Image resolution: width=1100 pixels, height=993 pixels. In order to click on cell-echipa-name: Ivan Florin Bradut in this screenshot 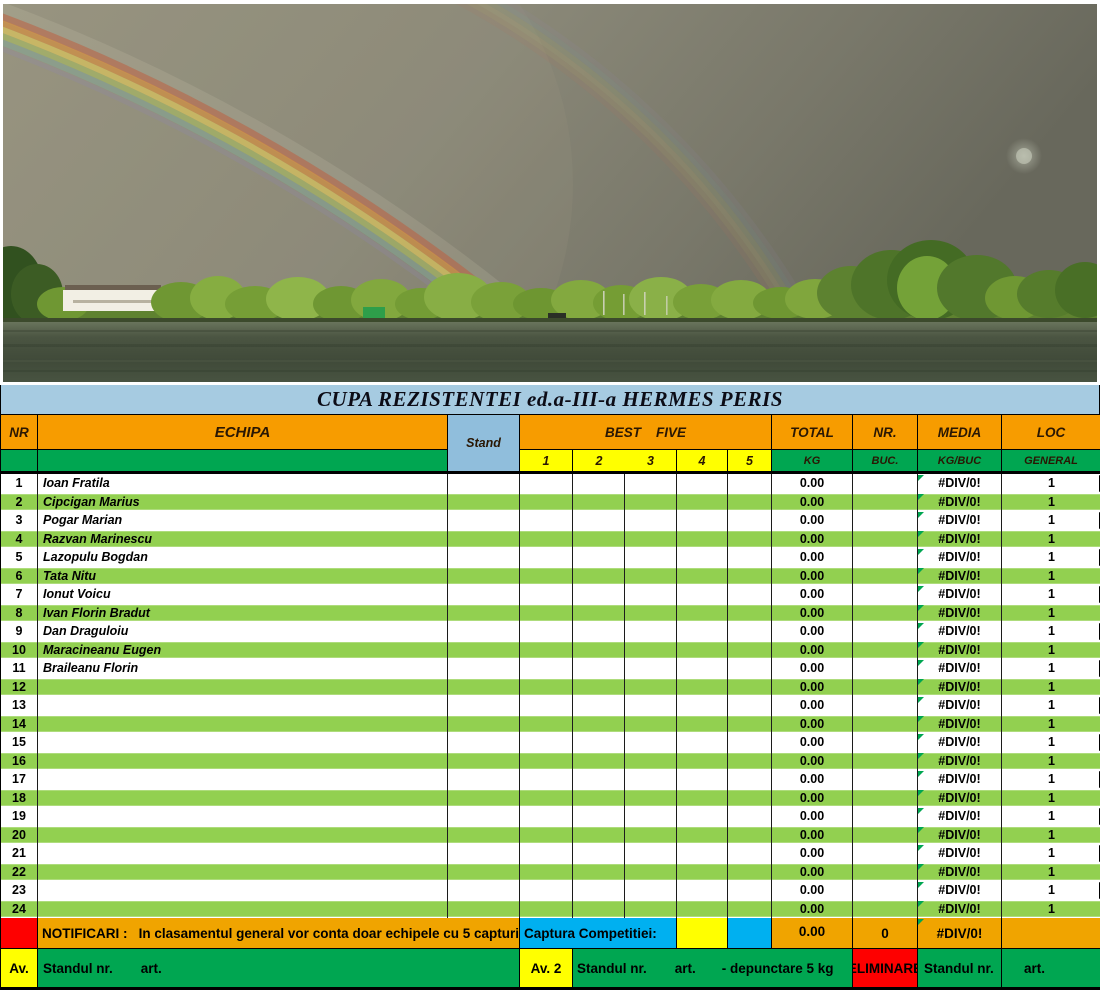, I will do `click(243, 612)`.